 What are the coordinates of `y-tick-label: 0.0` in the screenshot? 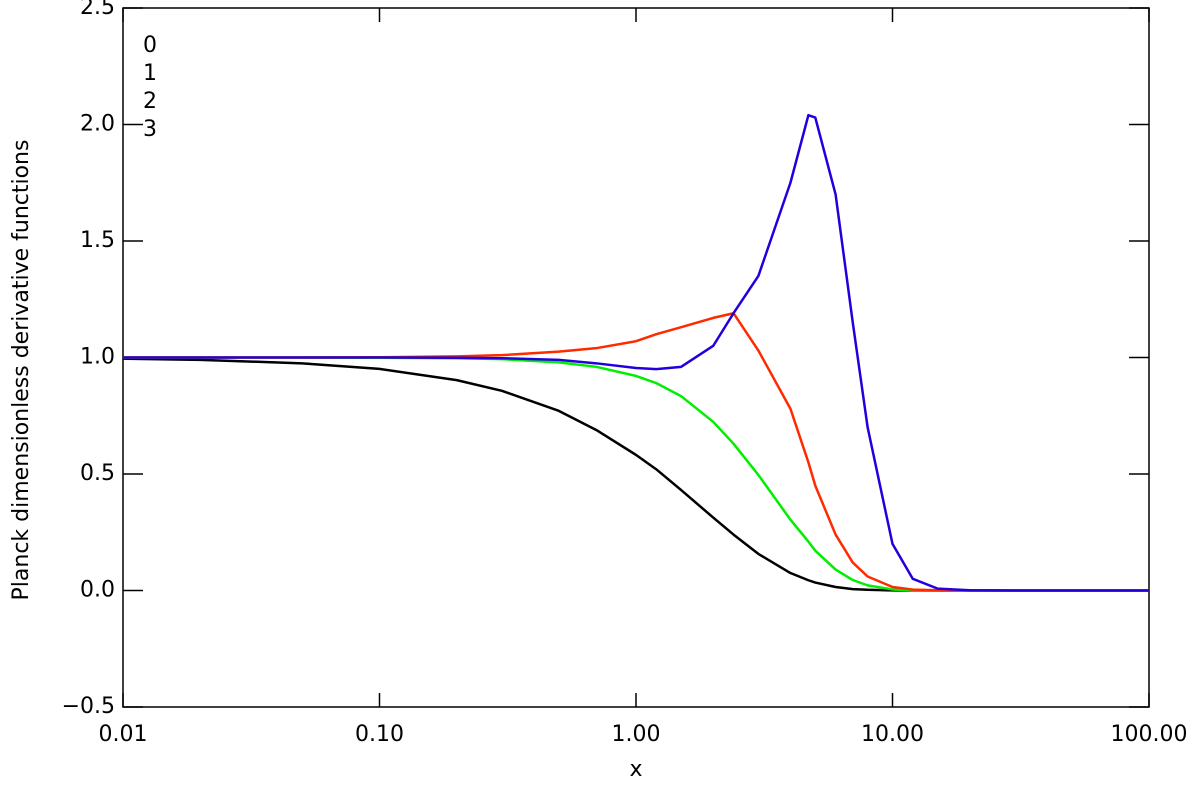 It's located at (97, 590).